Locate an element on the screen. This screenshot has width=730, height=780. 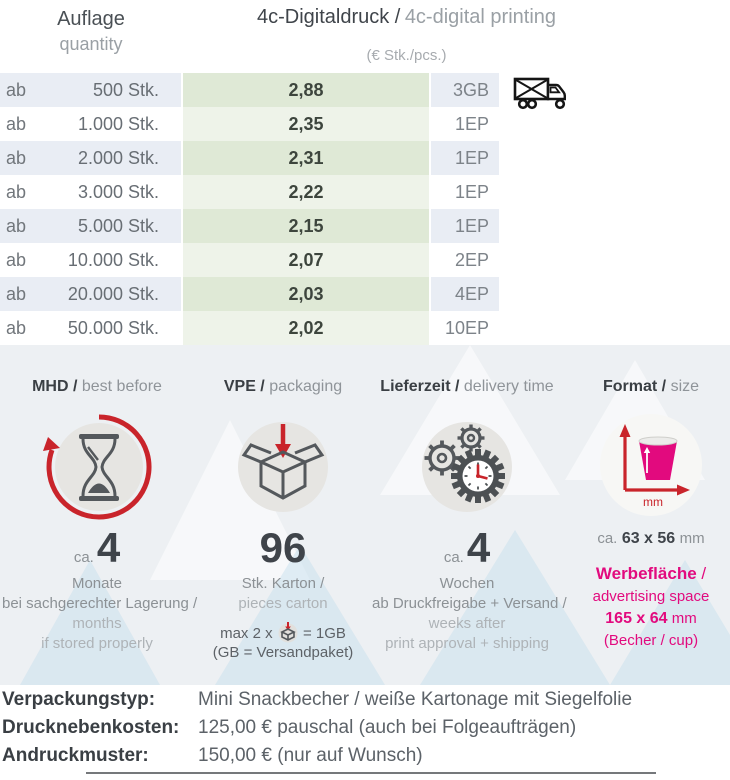
delivery-title: Lieferzeit / delivery time is located at coordinates (467, 386).